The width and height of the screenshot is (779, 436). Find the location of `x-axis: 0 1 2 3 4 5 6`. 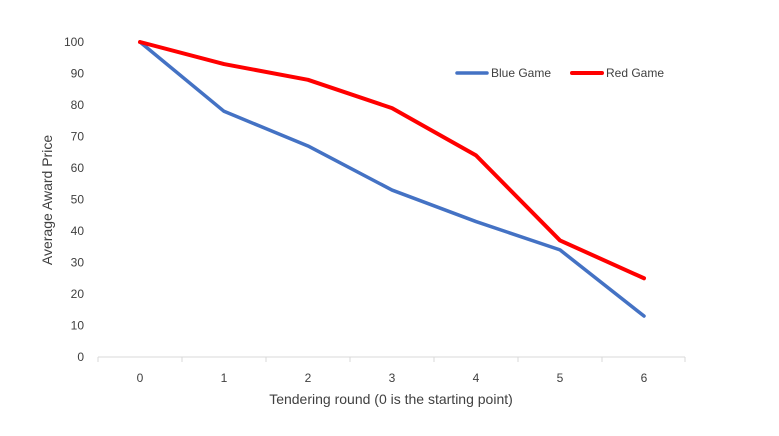

x-axis: 0 1 2 3 4 5 6 is located at coordinates (391, 371).